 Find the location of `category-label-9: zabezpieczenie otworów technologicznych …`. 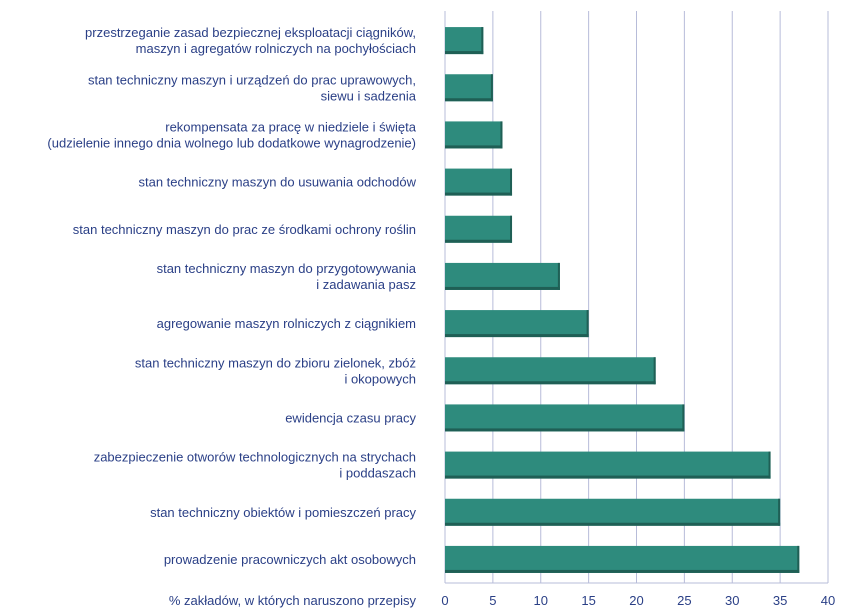

category-label-9: zabezpieczenie otworów technologicznych … is located at coordinates (255, 465).